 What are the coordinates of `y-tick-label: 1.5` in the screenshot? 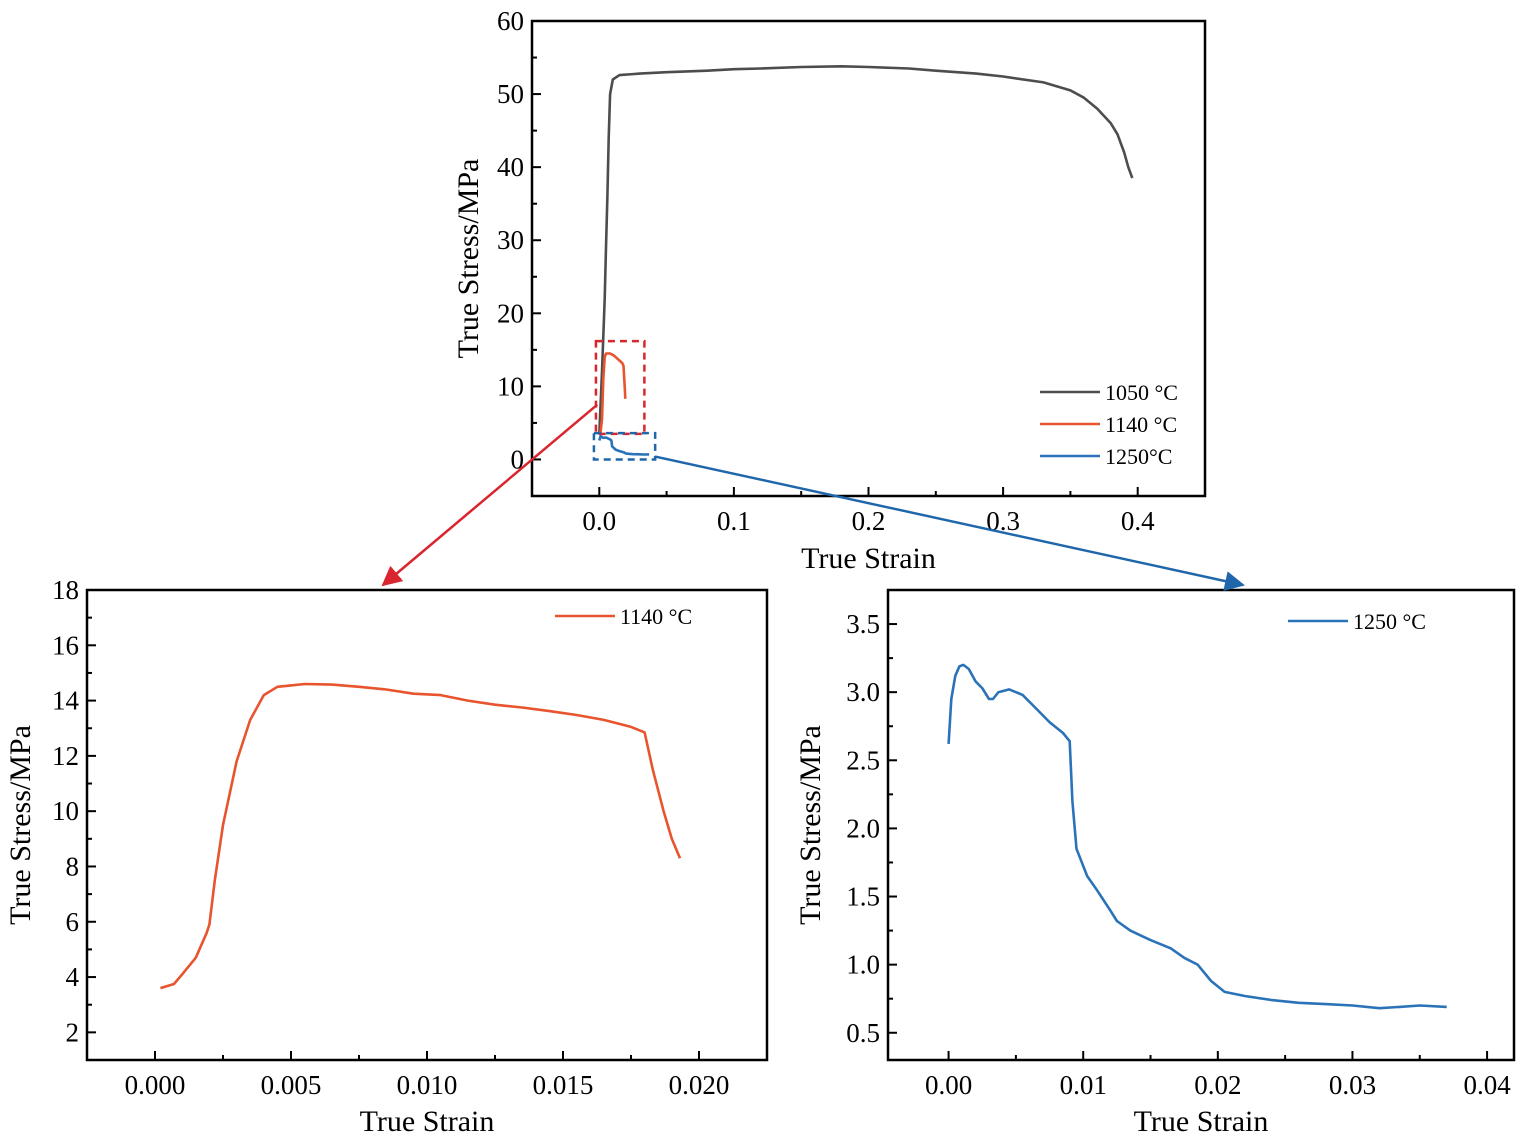 It's located at (863, 897).